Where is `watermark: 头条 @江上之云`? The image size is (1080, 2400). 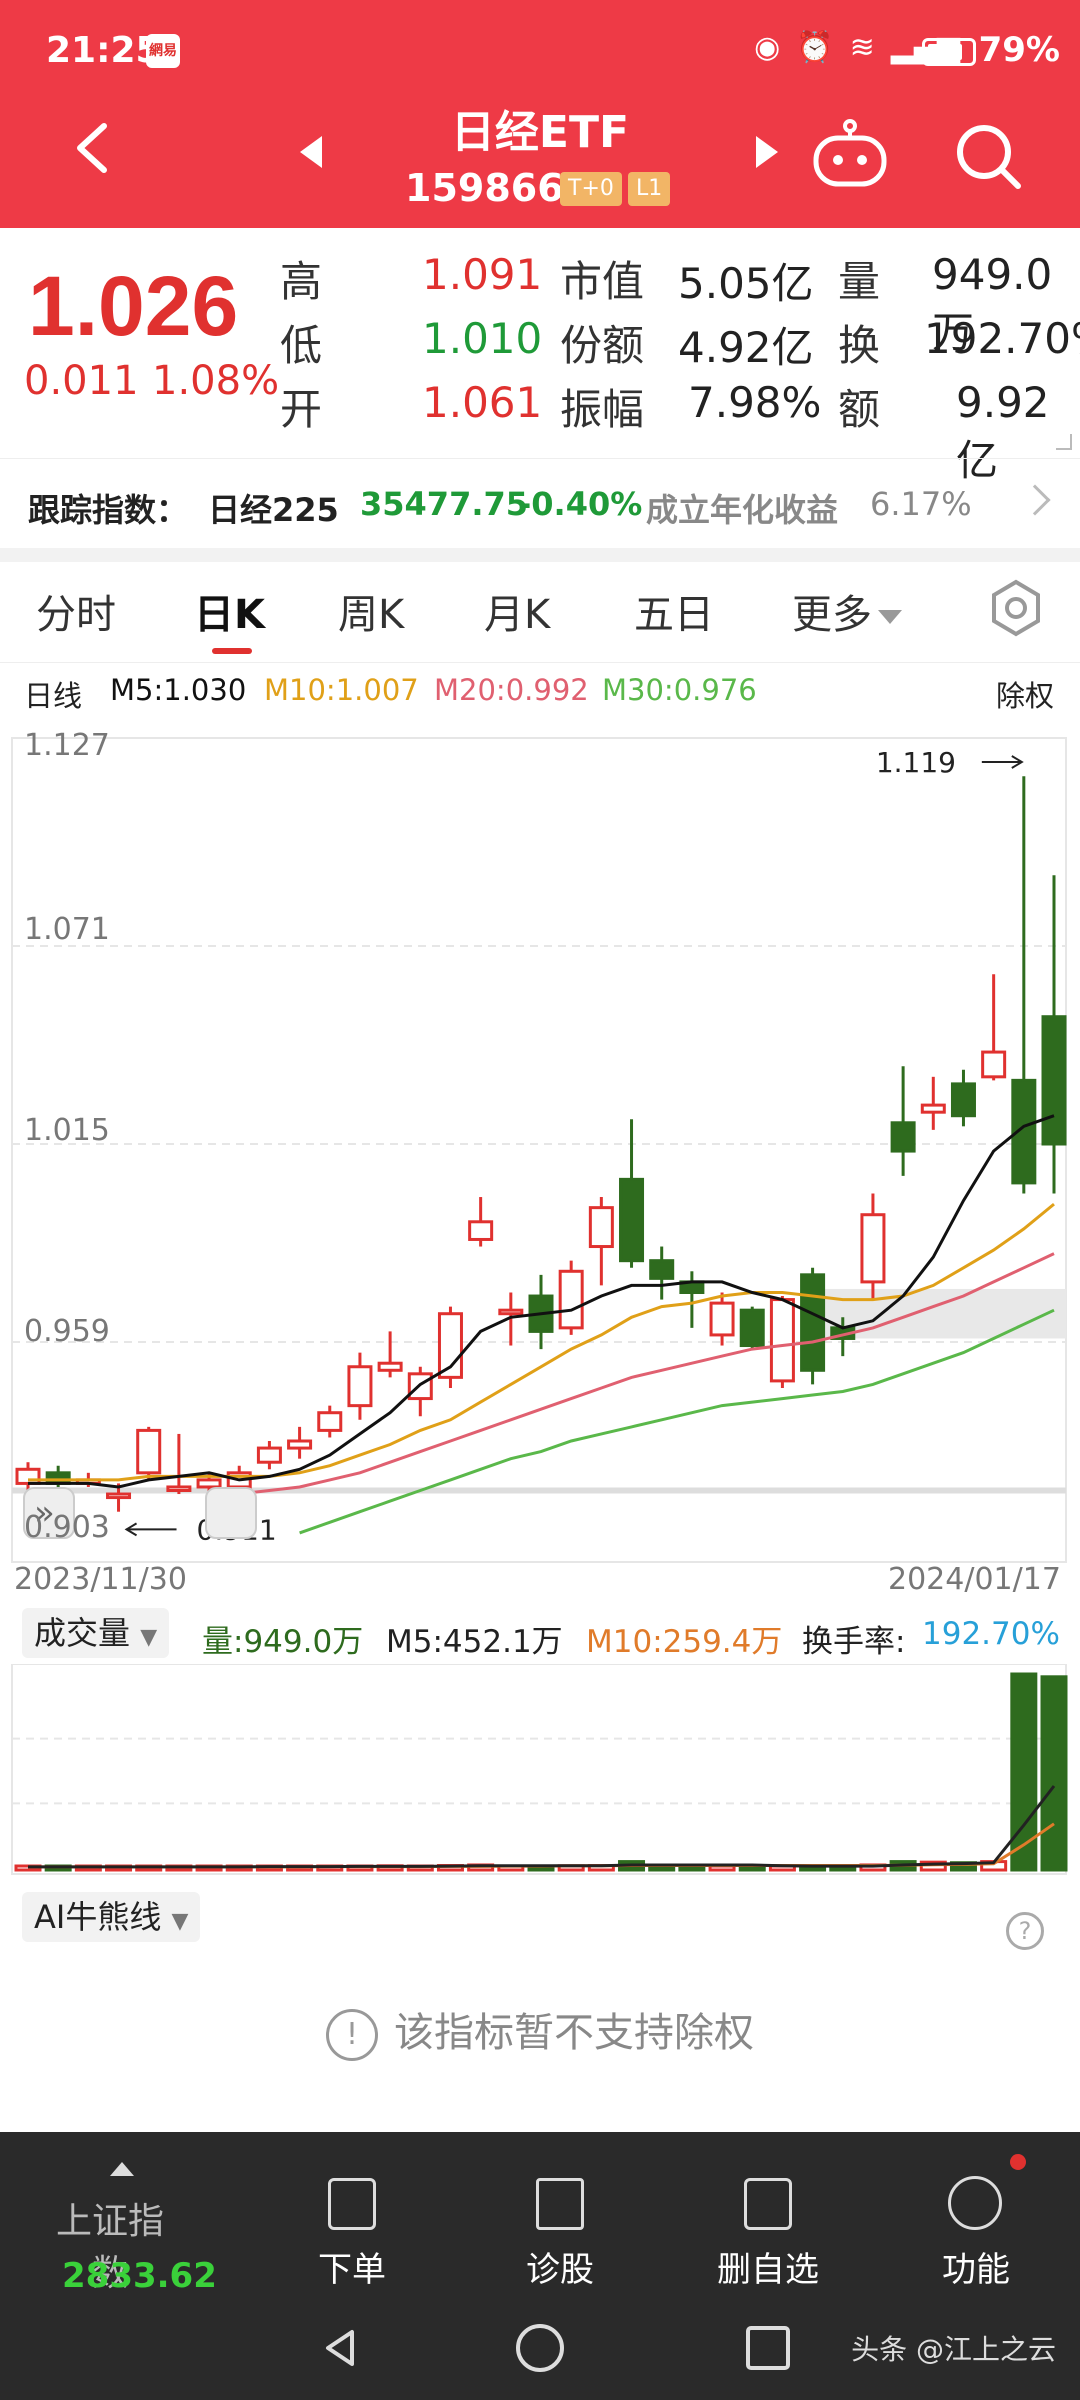
watermark: 头条 @江上之云 is located at coordinates (953, 2349).